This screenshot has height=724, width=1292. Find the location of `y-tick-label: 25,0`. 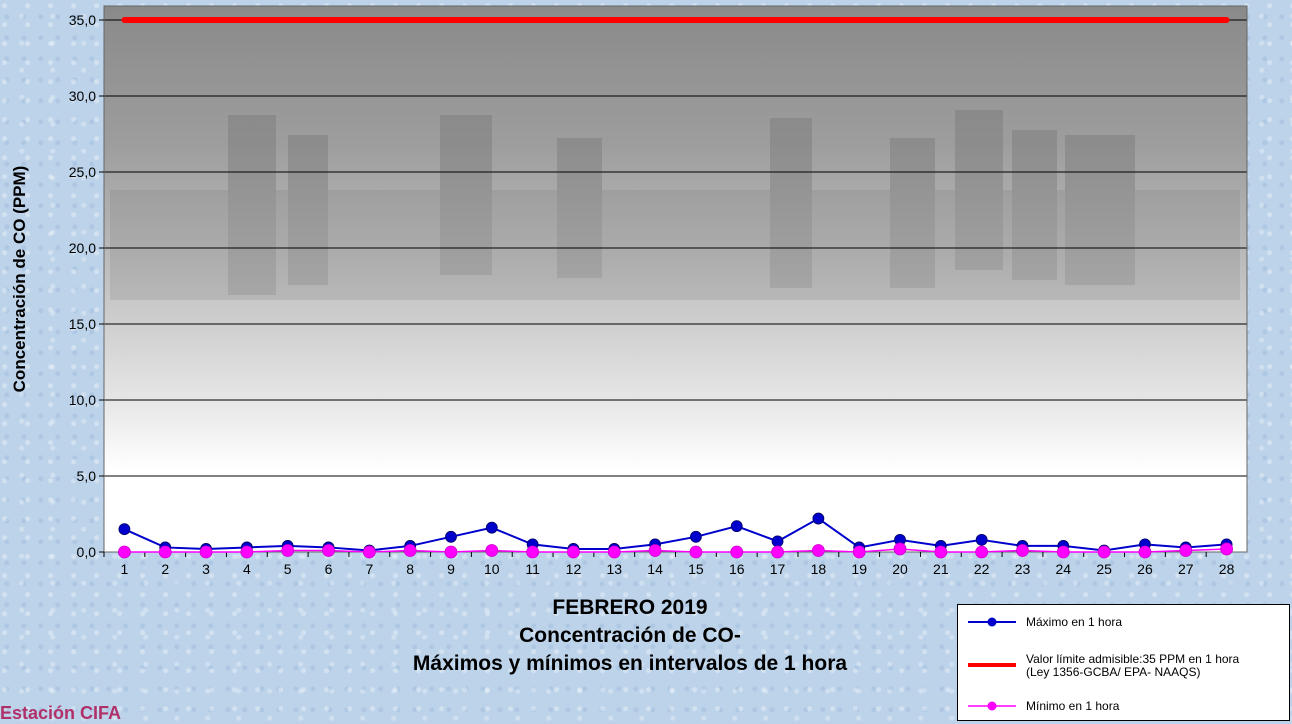

y-tick-label: 25,0 is located at coordinates (82, 172).